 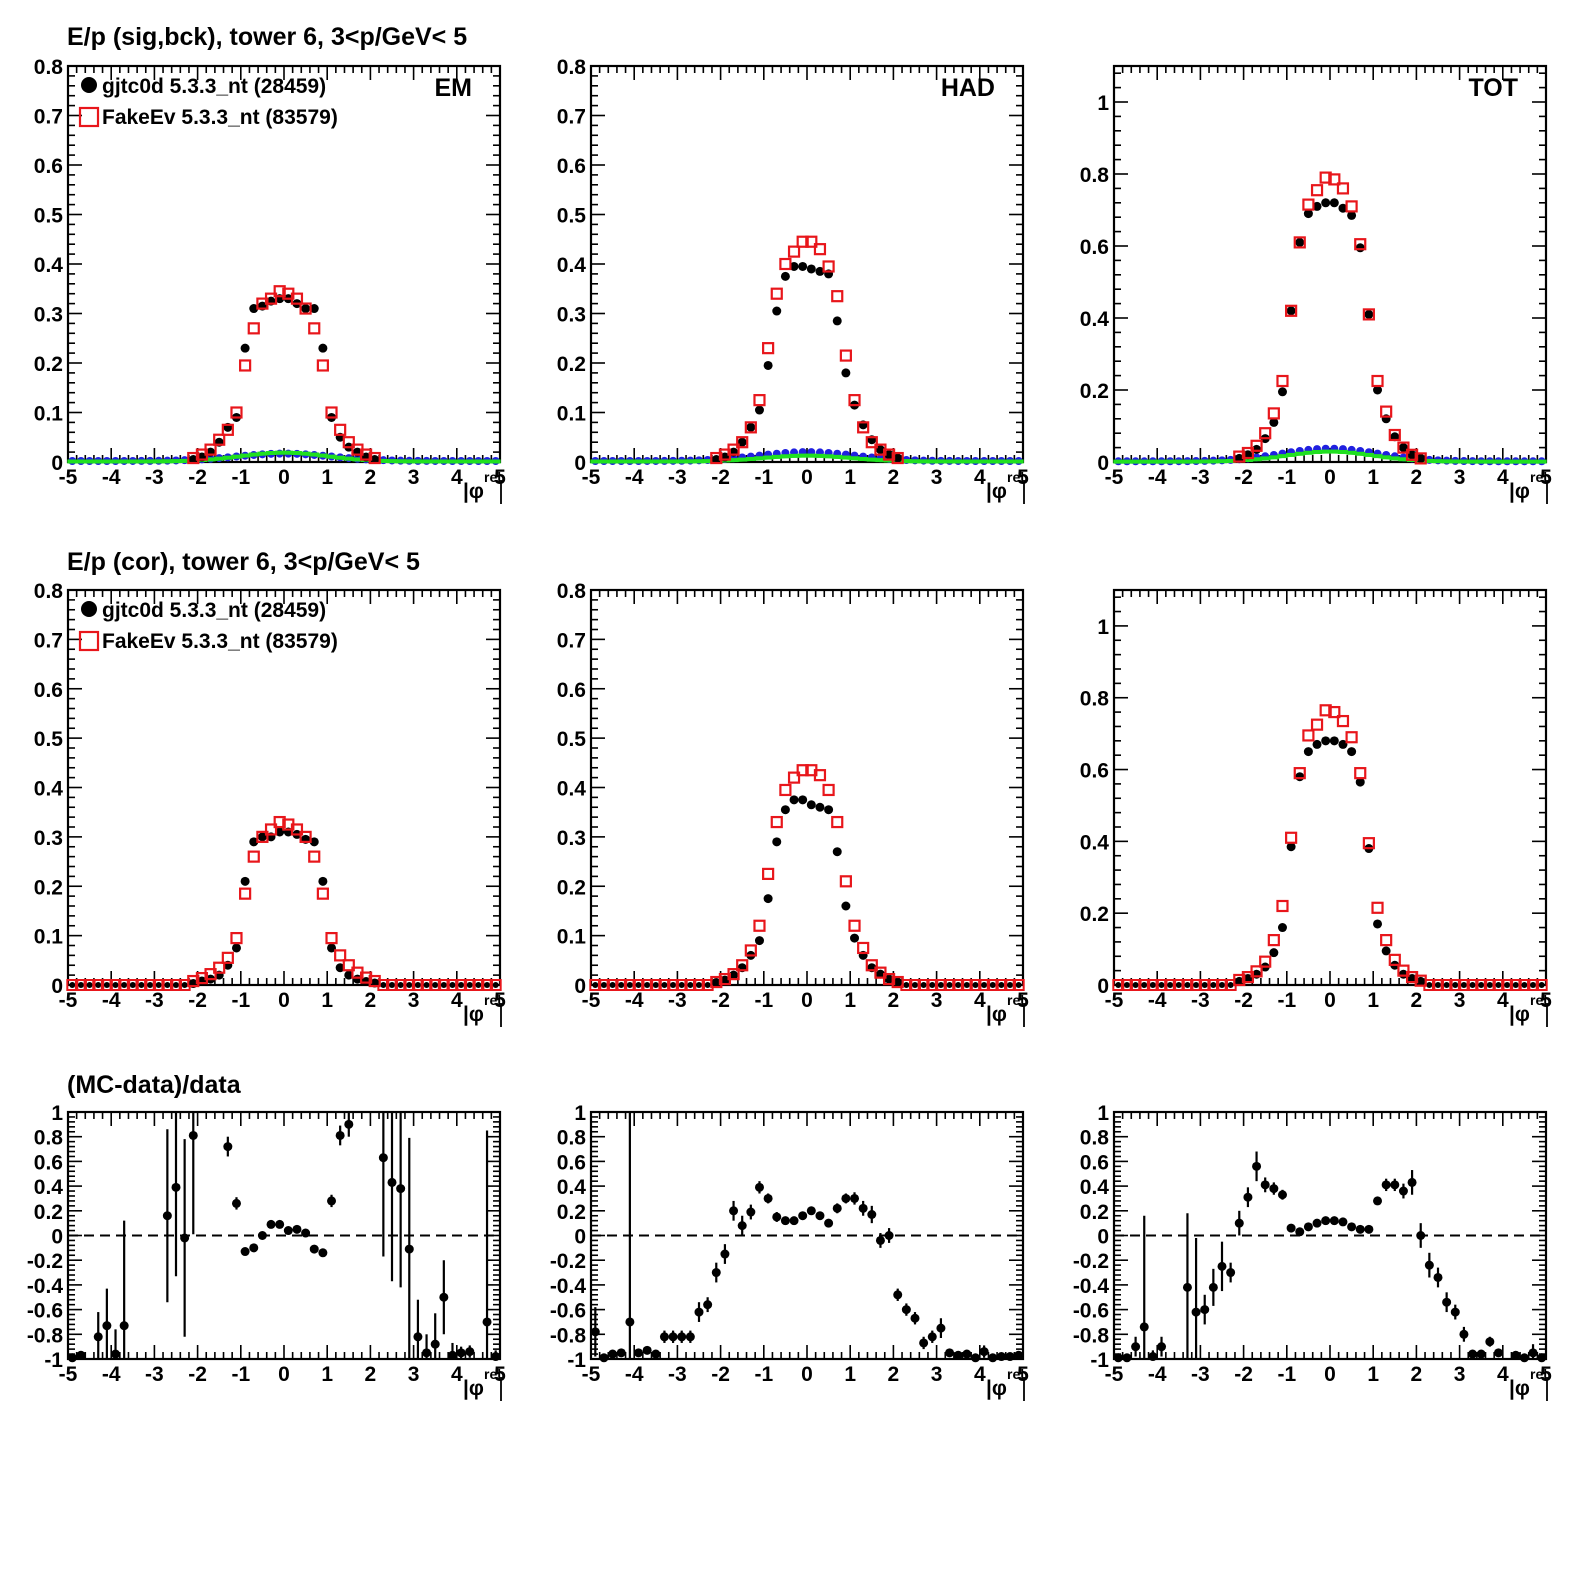 What do you see at coordinates (57, 1113) in the screenshot?
I see `y-tick-label: 1` at bounding box center [57, 1113].